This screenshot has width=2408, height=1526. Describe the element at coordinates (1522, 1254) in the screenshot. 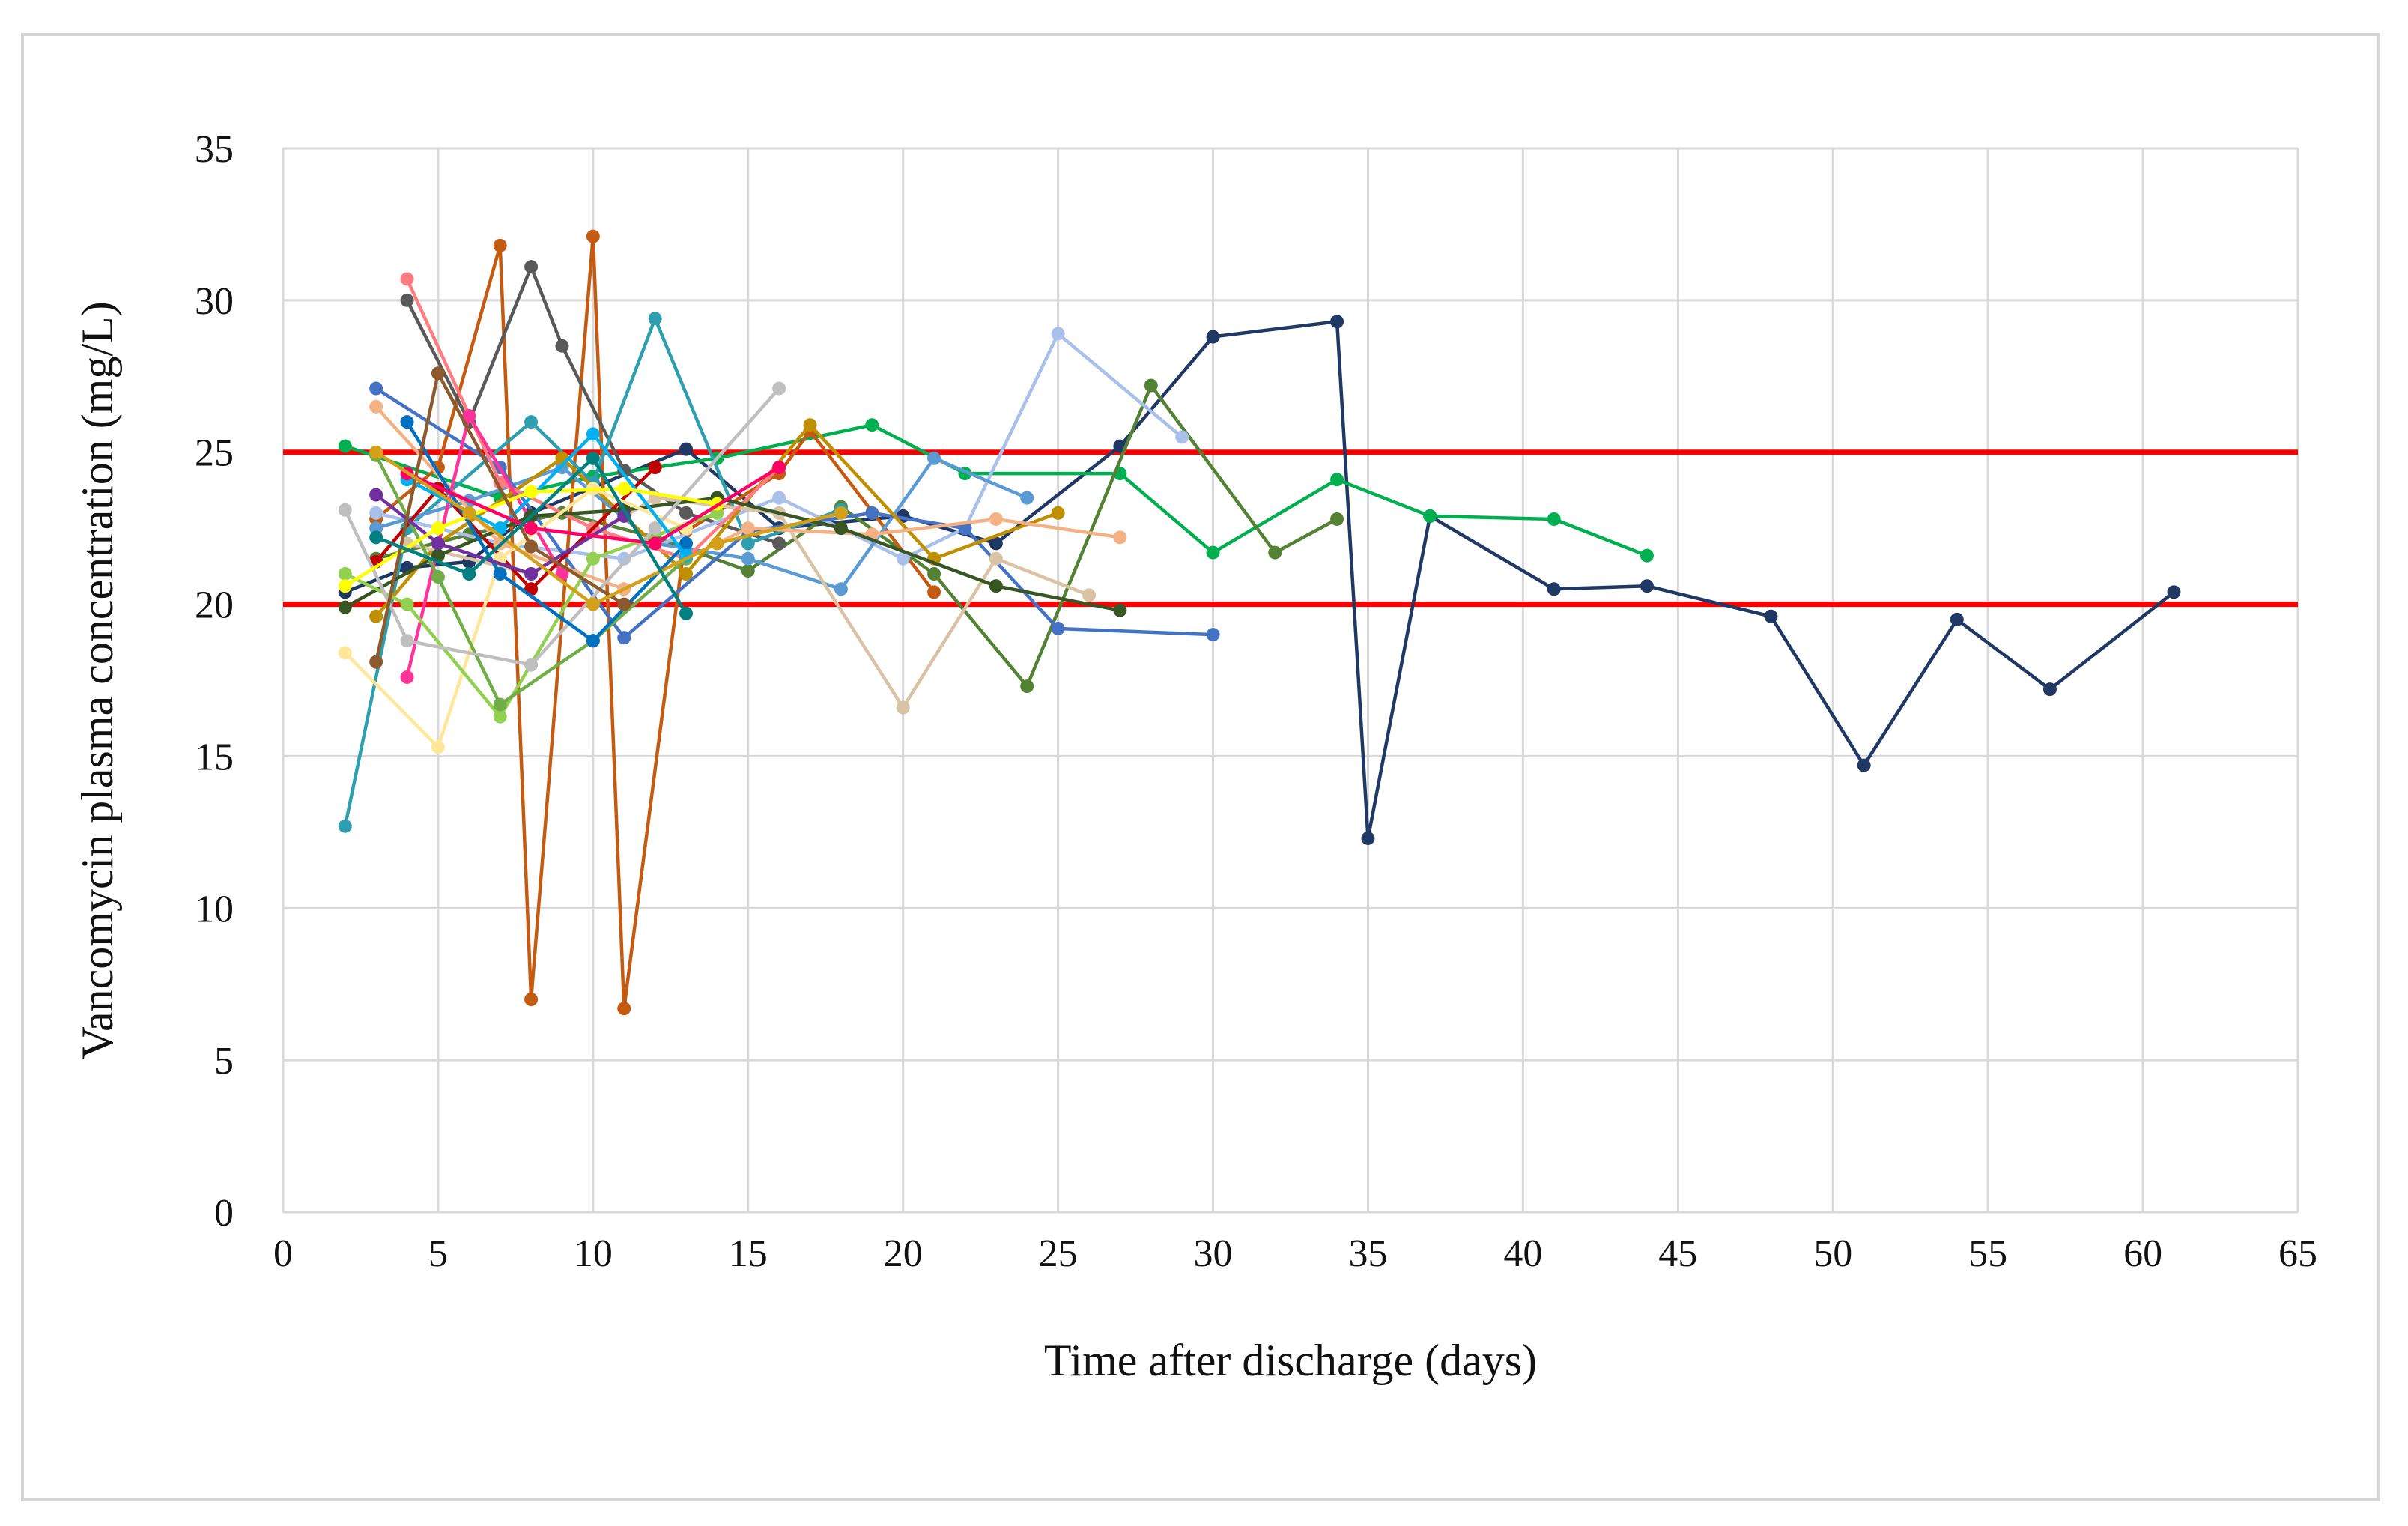

I see `x-tick-label: 40` at that location.